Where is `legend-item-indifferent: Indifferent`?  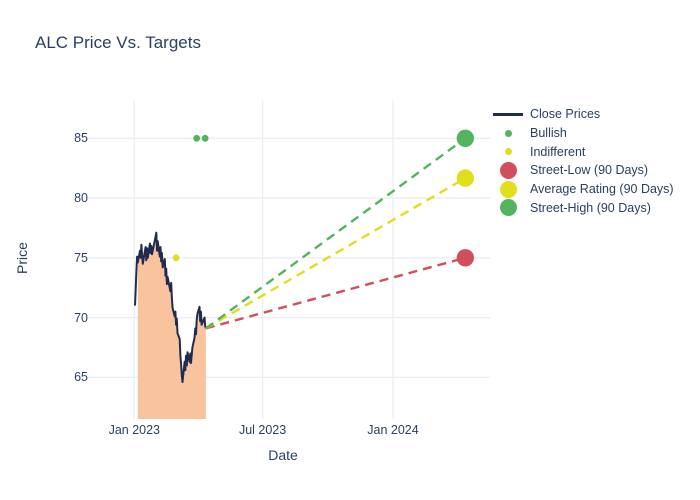 legend-item-indifferent: Indifferent is located at coordinates (583, 151).